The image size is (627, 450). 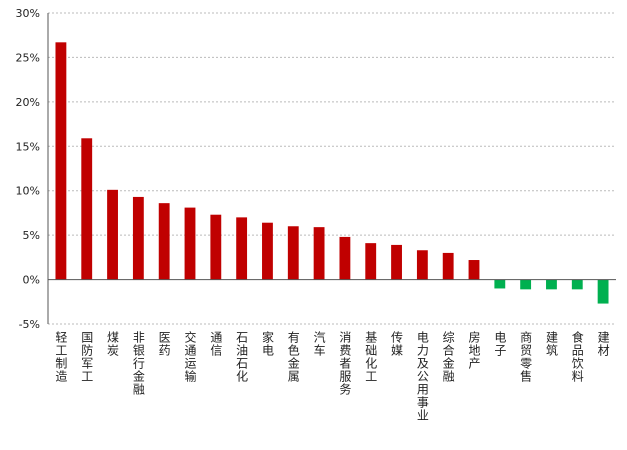 What do you see at coordinates (242, 357) in the screenshot?
I see `x-tick-label: 石油石化` at bounding box center [242, 357].